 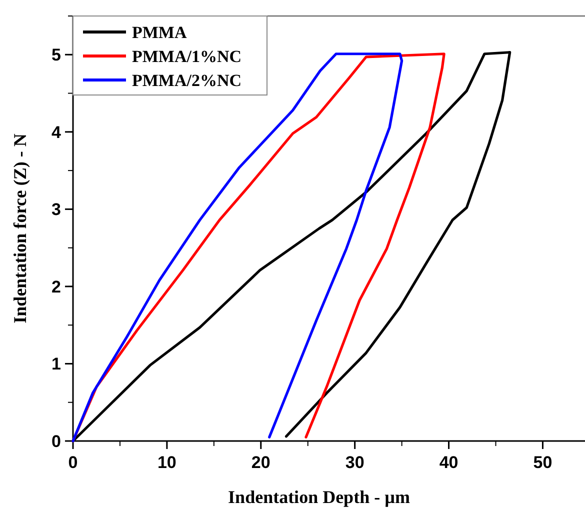 I want to click on y-axis-title: Indentation force (Z) - N, so click(x=20, y=229).